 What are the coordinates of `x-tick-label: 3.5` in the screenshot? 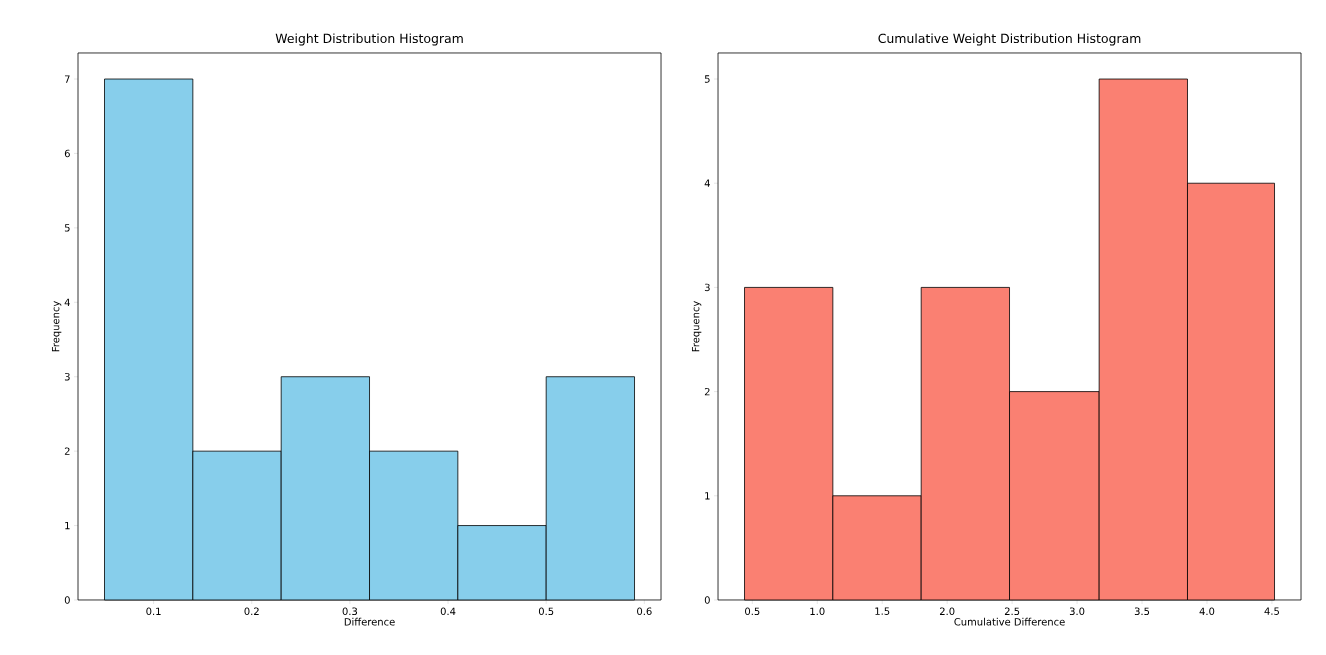 It's located at (1142, 611).